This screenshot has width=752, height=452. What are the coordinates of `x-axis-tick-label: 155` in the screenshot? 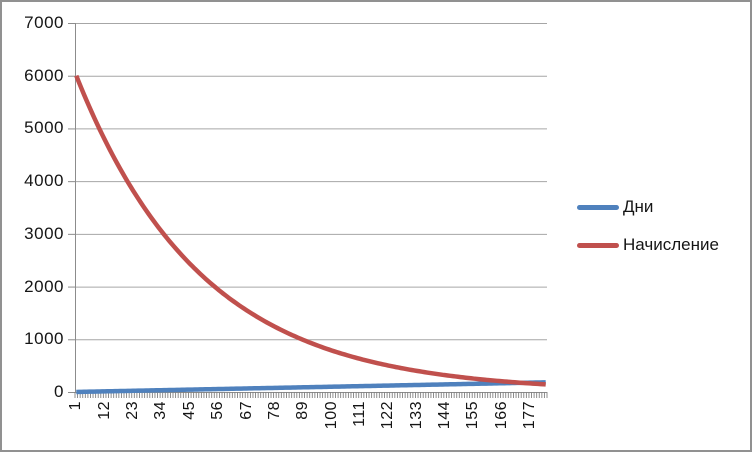 It's located at (473, 415).